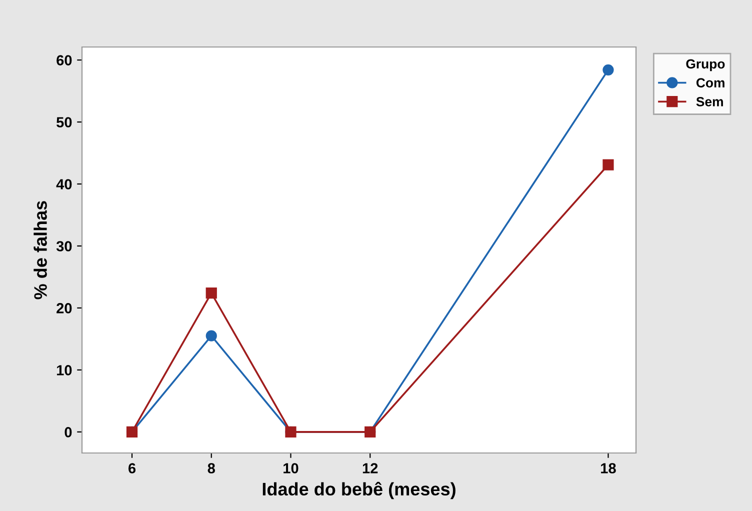 The height and width of the screenshot is (511, 752). I want to click on y-tick-label: 40, so click(64, 184).